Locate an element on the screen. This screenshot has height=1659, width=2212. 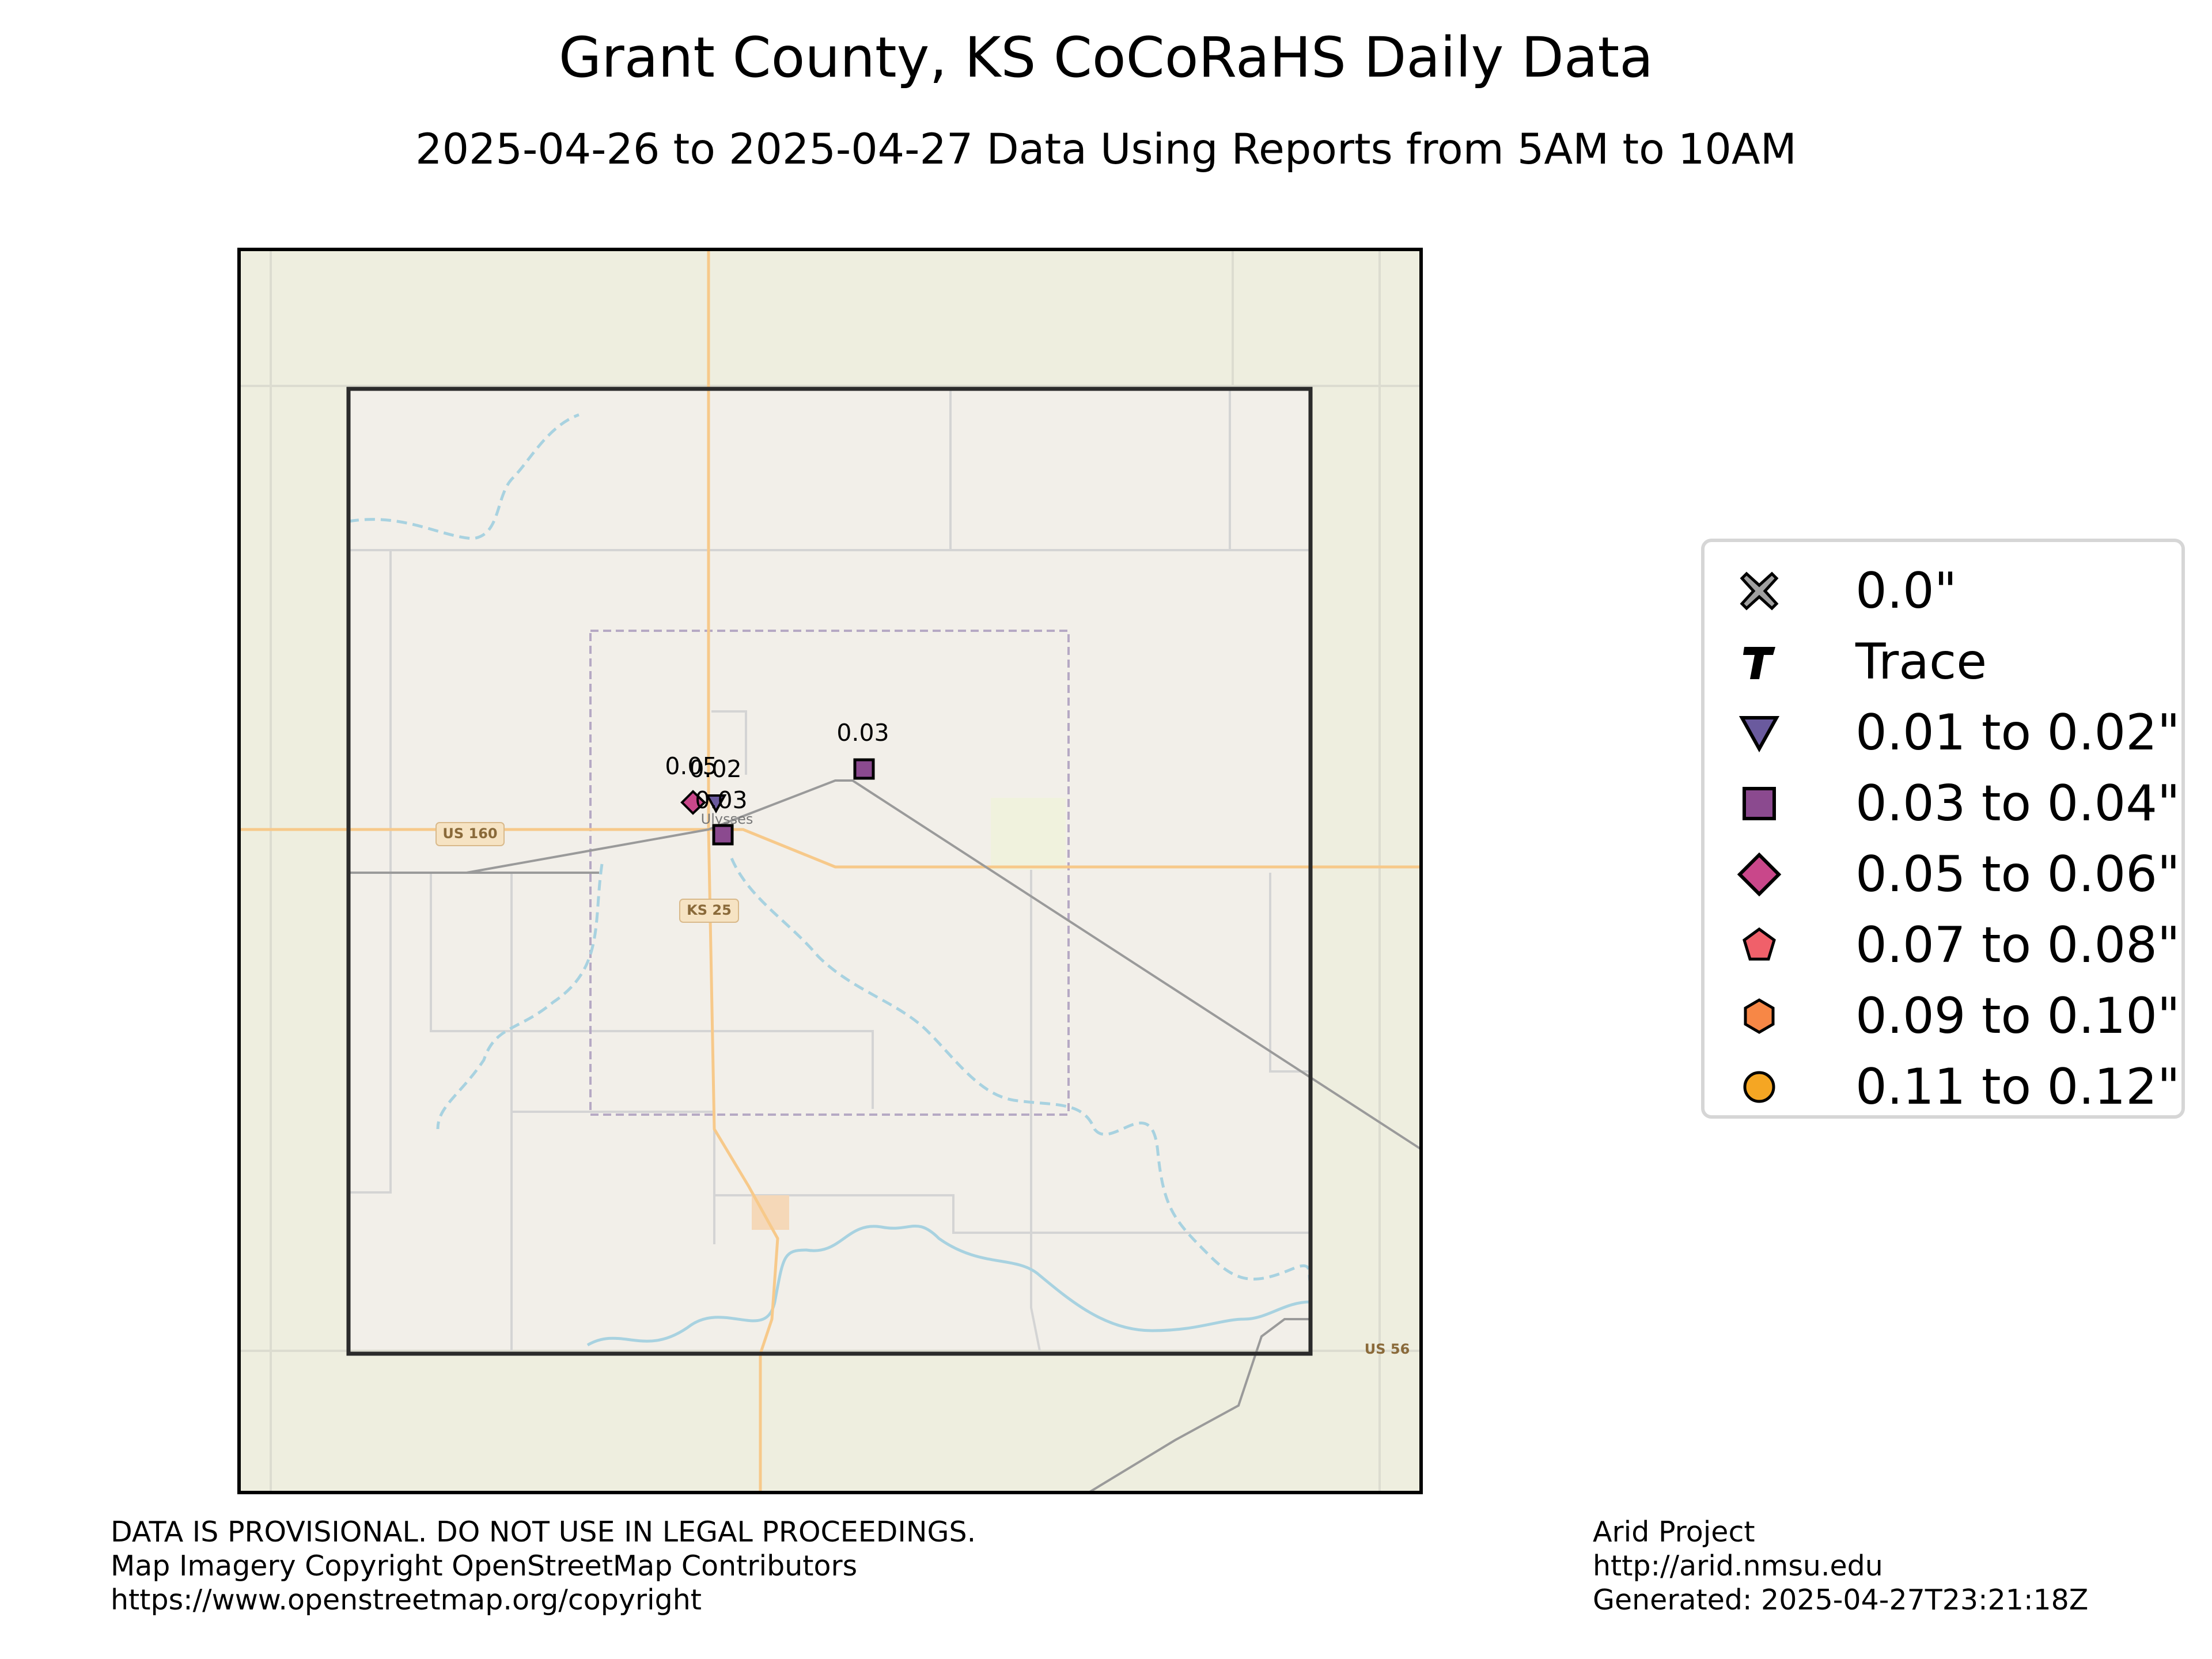
legend-item: 0.09 to 0.10" is located at coordinates (1942, 1016).